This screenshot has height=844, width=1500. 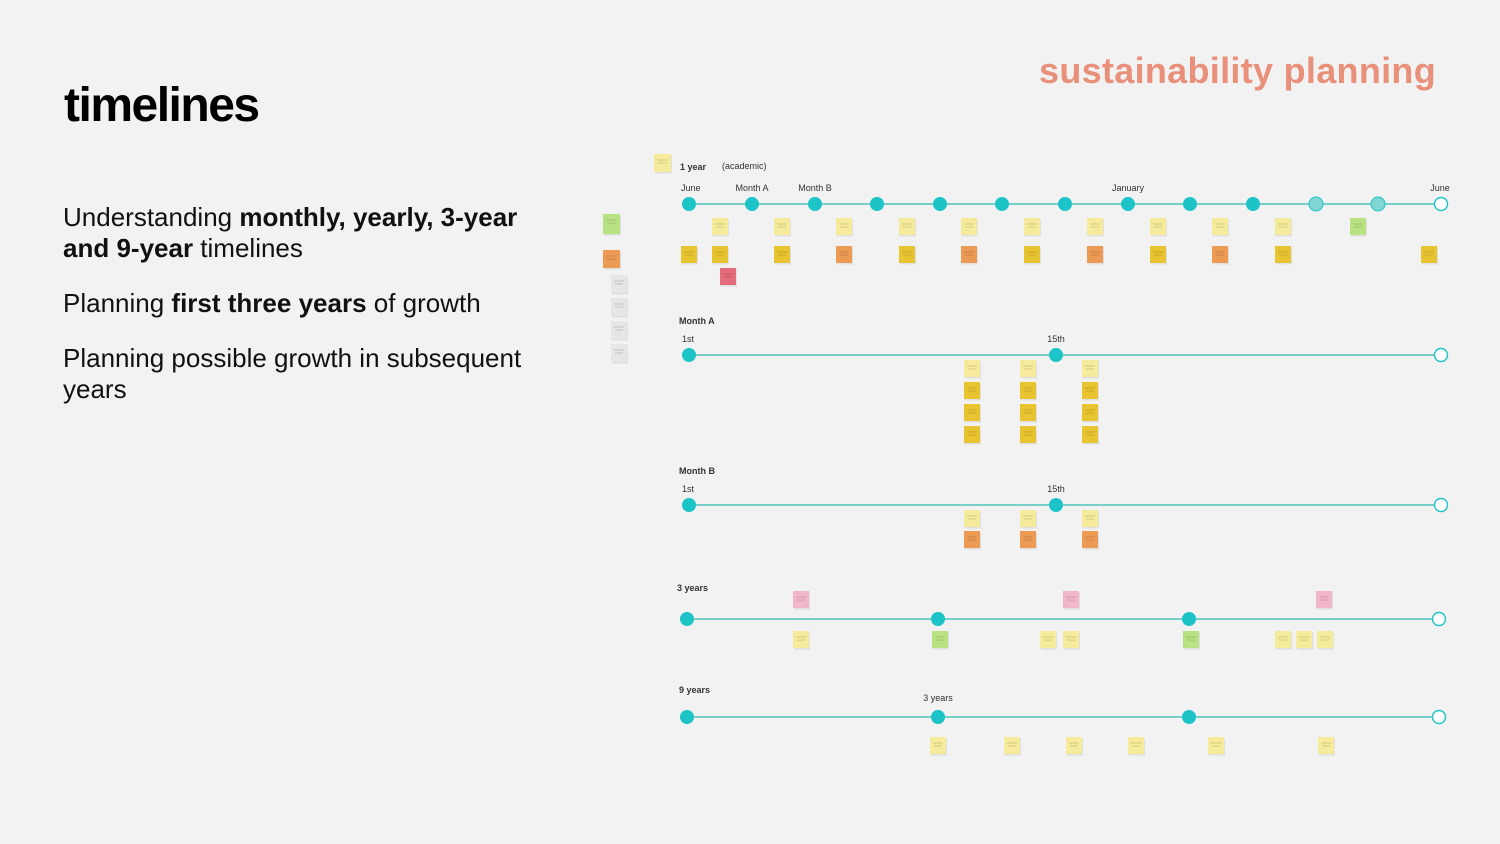 What do you see at coordinates (1128, 188) in the screenshot?
I see `tick-label: January` at bounding box center [1128, 188].